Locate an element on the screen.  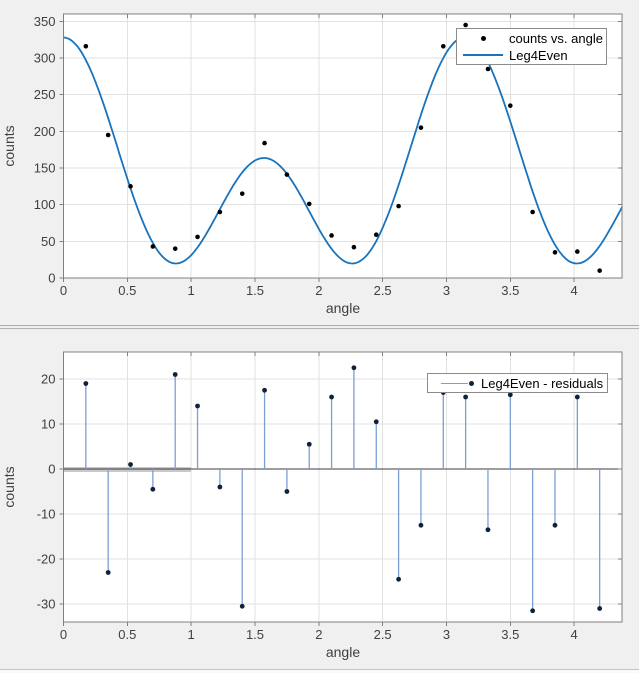
tick-label-x: 1.5 is located at coordinates (255, 634).